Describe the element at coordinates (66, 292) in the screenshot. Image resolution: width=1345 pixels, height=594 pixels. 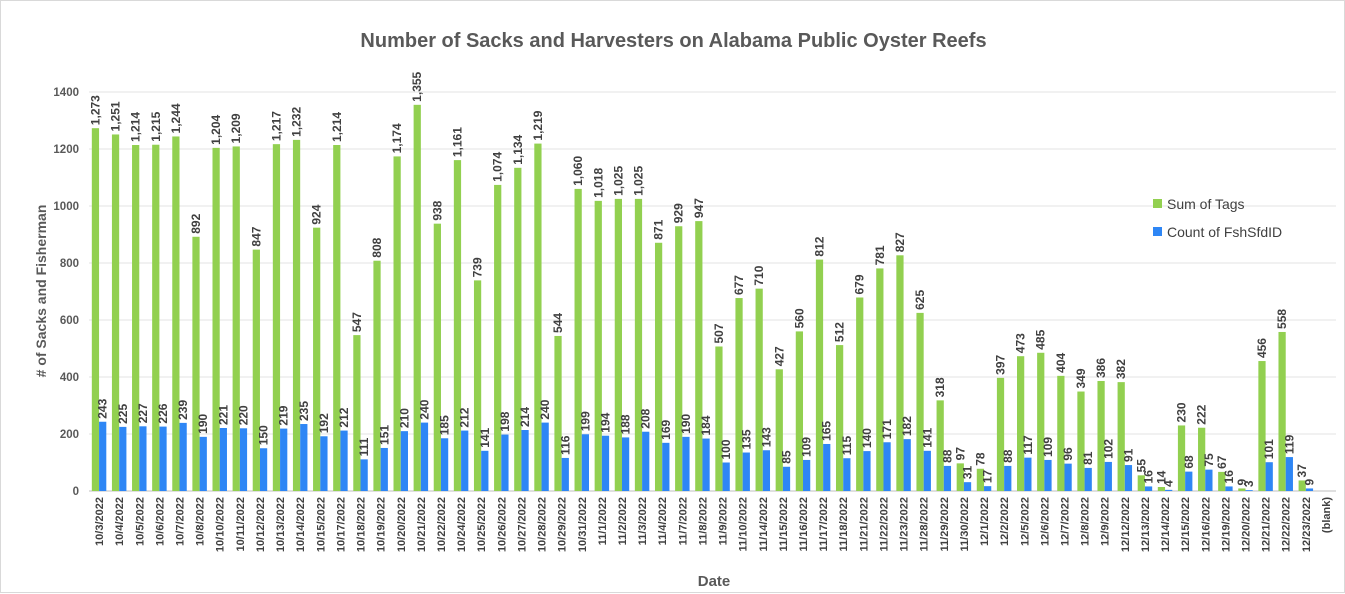
I see `y-axis-ticks: 0 200 400 600 800 1000 1200 1400` at that location.